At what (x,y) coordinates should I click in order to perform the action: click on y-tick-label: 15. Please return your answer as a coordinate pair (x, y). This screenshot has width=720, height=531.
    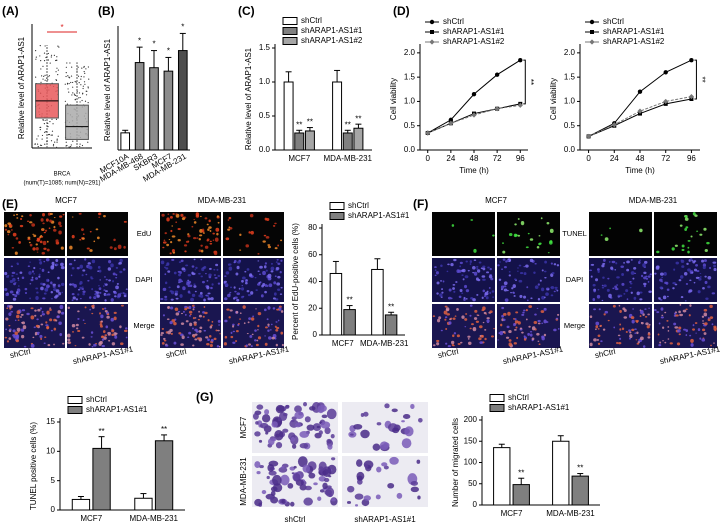
    Looking at the image, I should click on (50, 421).